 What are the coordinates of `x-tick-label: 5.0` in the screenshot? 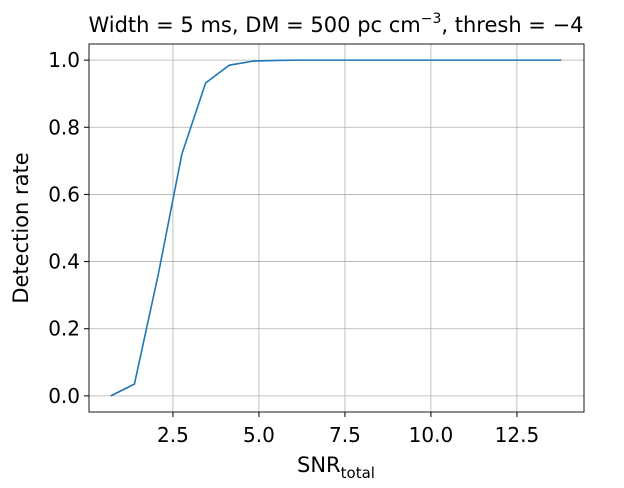 It's located at (259, 435).